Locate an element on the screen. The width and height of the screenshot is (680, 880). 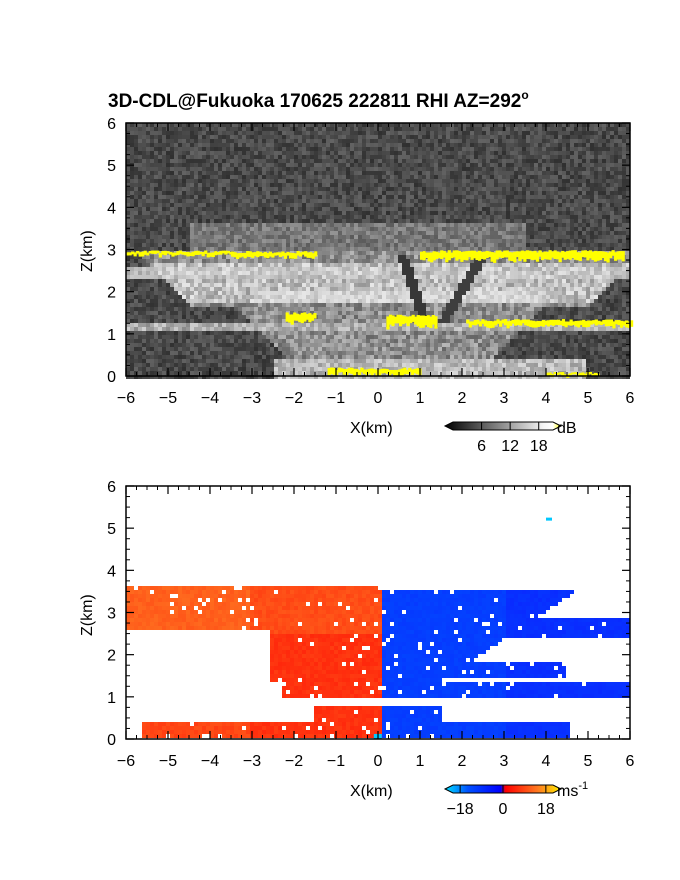
x-tick-label: 2 is located at coordinates (462, 761).